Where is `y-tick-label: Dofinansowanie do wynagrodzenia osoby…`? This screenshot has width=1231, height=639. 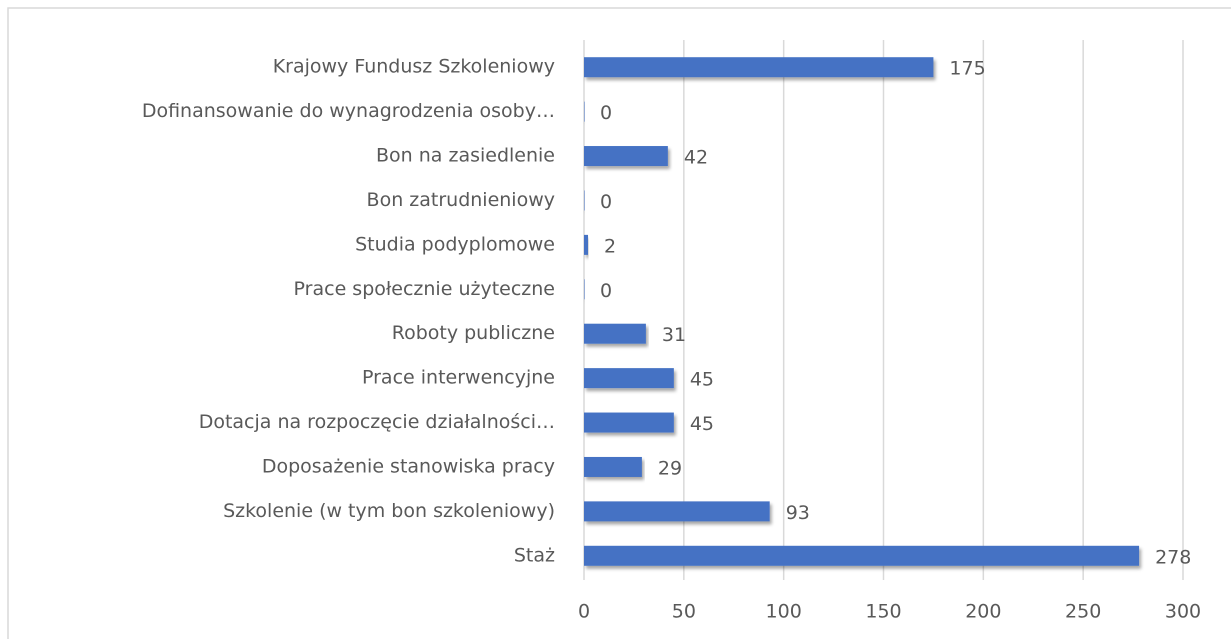 y-tick-label: Dofinansowanie do wynagrodzenia osoby… is located at coordinates (348, 111).